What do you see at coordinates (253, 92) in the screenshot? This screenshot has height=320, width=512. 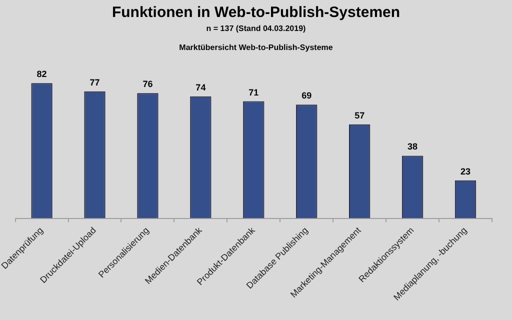 I see `data-label: 71` at bounding box center [253, 92].